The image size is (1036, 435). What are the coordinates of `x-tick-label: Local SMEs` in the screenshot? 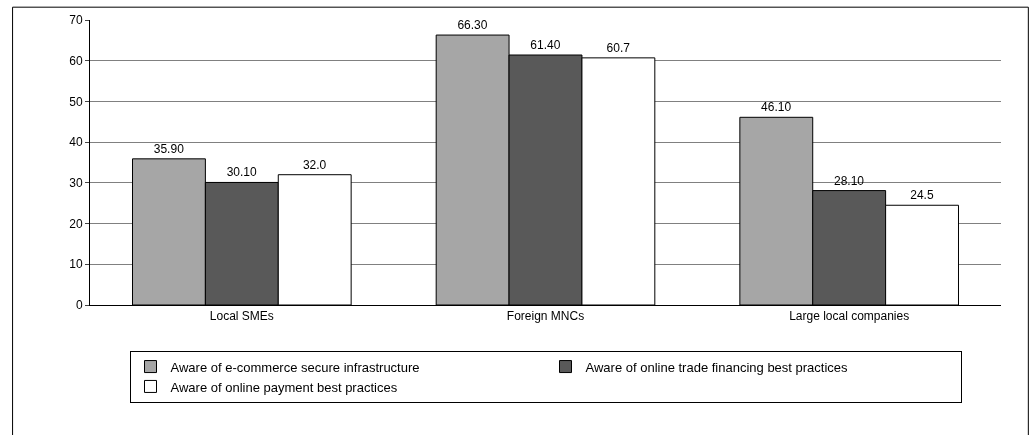 It's located at (241, 316).